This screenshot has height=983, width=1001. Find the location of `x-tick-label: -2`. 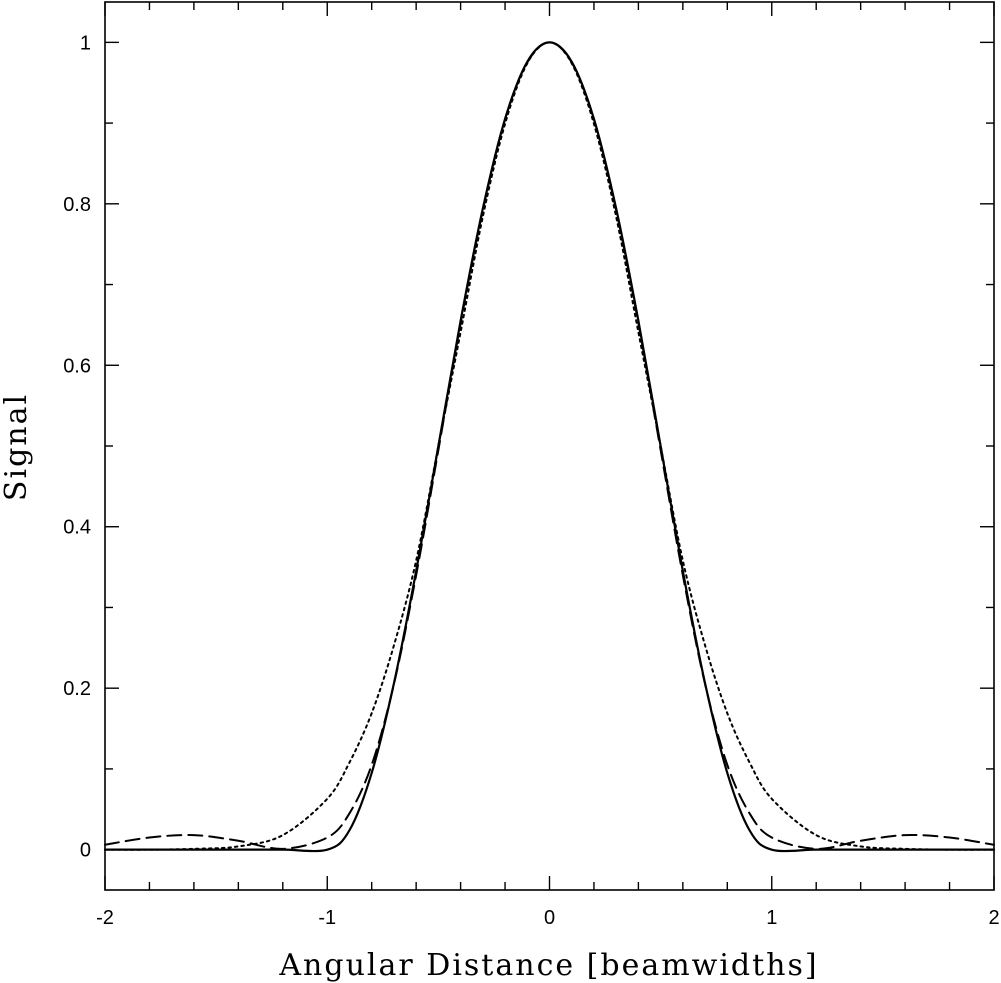

x-tick-label: -2 is located at coordinates (105, 918).